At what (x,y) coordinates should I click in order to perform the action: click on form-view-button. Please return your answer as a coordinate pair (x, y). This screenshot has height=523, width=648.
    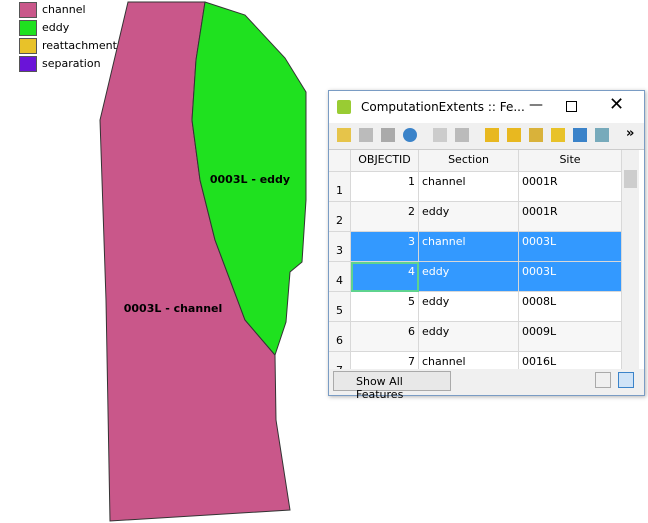
    Looking at the image, I should click on (603, 380).